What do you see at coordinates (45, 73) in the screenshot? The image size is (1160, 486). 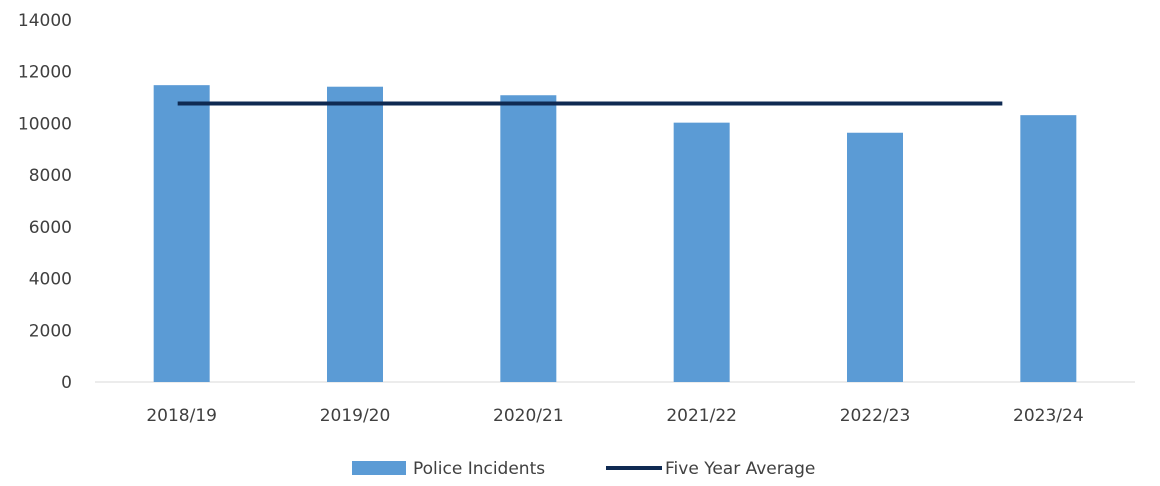 I see `y-tick-label: 12000` at bounding box center [45, 73].